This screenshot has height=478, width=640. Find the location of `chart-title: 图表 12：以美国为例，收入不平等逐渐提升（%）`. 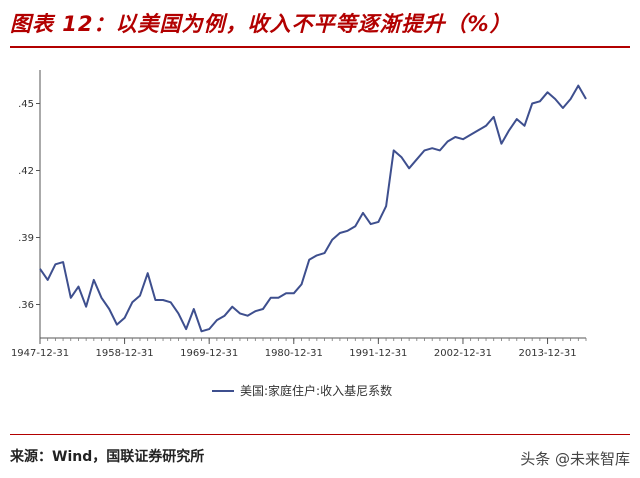

chart-title: 图表 12：以美国为例，收入不平等逐渐提升（%） is located at coordinates (261, 24).